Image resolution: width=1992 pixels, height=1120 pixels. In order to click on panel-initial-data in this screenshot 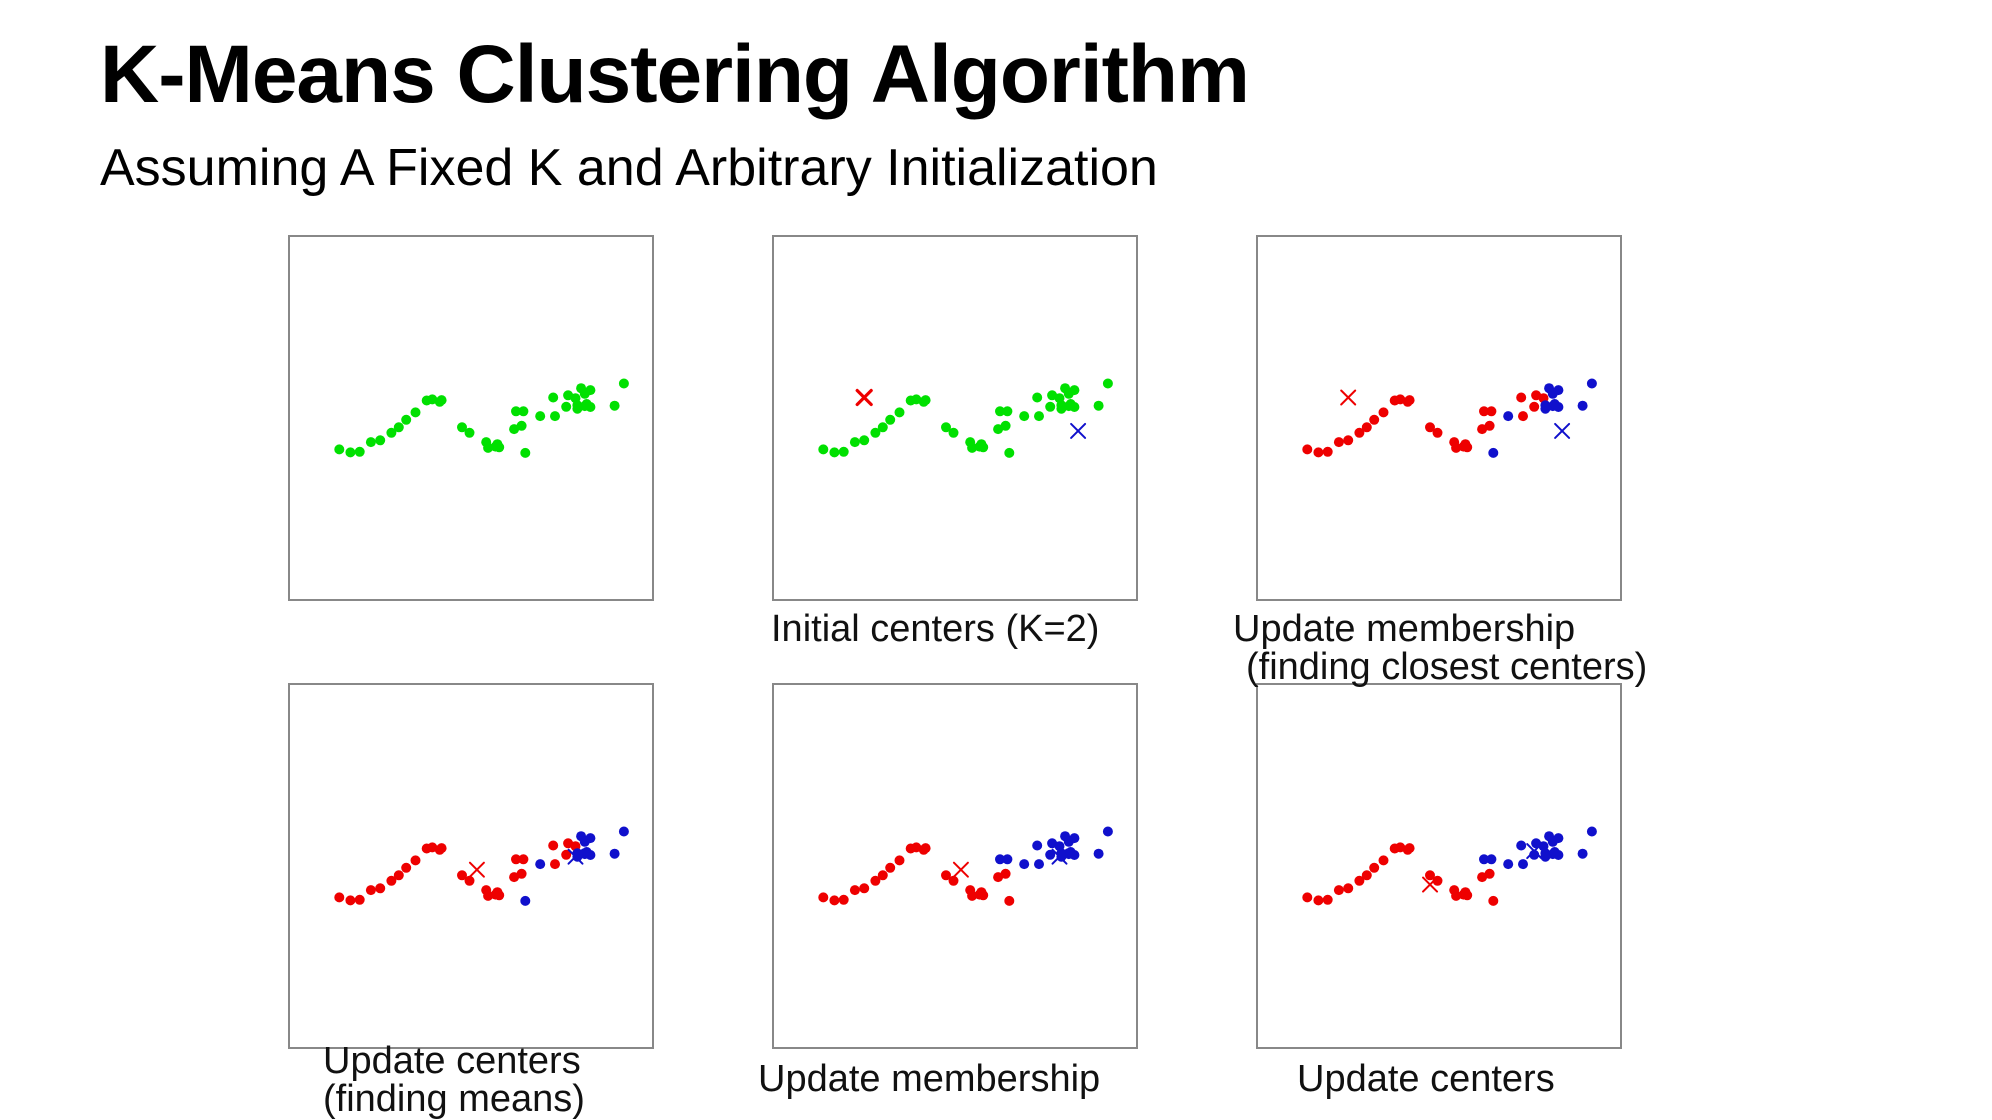, I will do `click(471, 418)`.